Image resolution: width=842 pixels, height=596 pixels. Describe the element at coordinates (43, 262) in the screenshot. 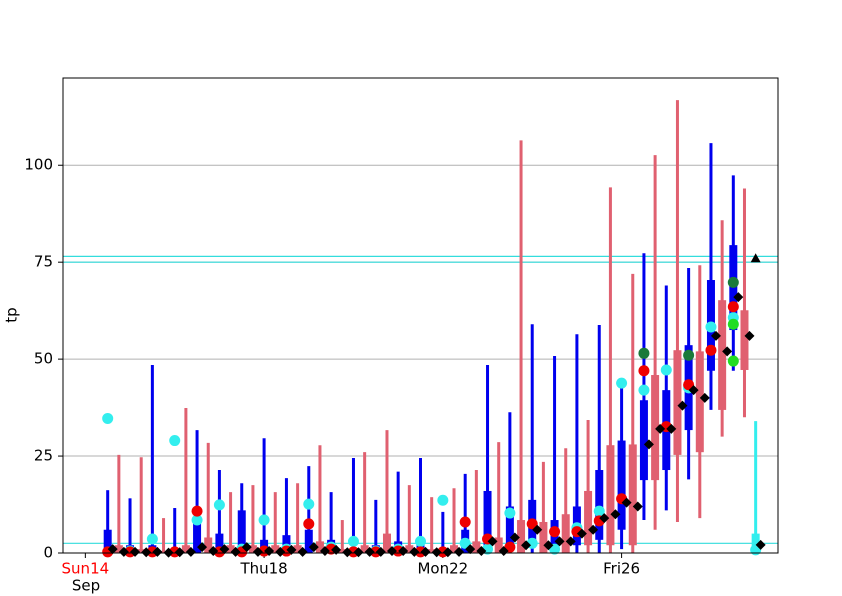

I see `y-tick-label: 75` at that location.